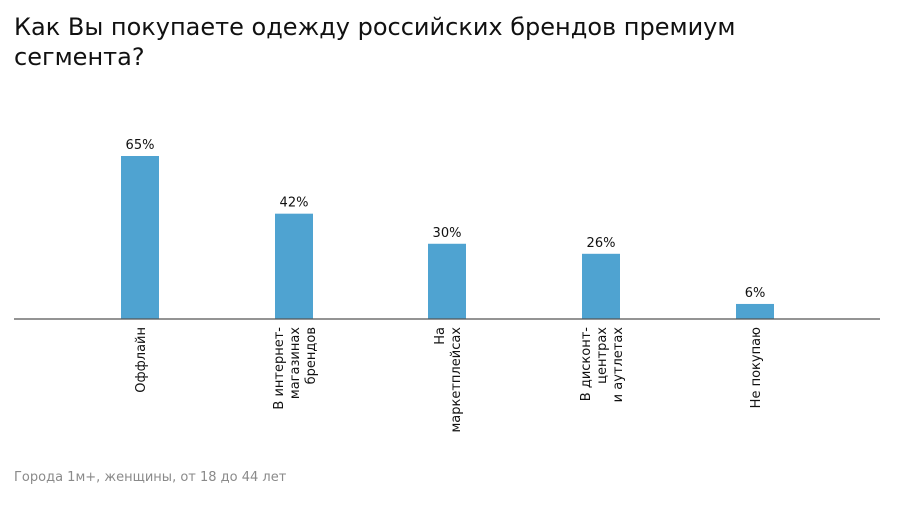  I want to click on category-label-line: и аутлетах, so click(618, 365).